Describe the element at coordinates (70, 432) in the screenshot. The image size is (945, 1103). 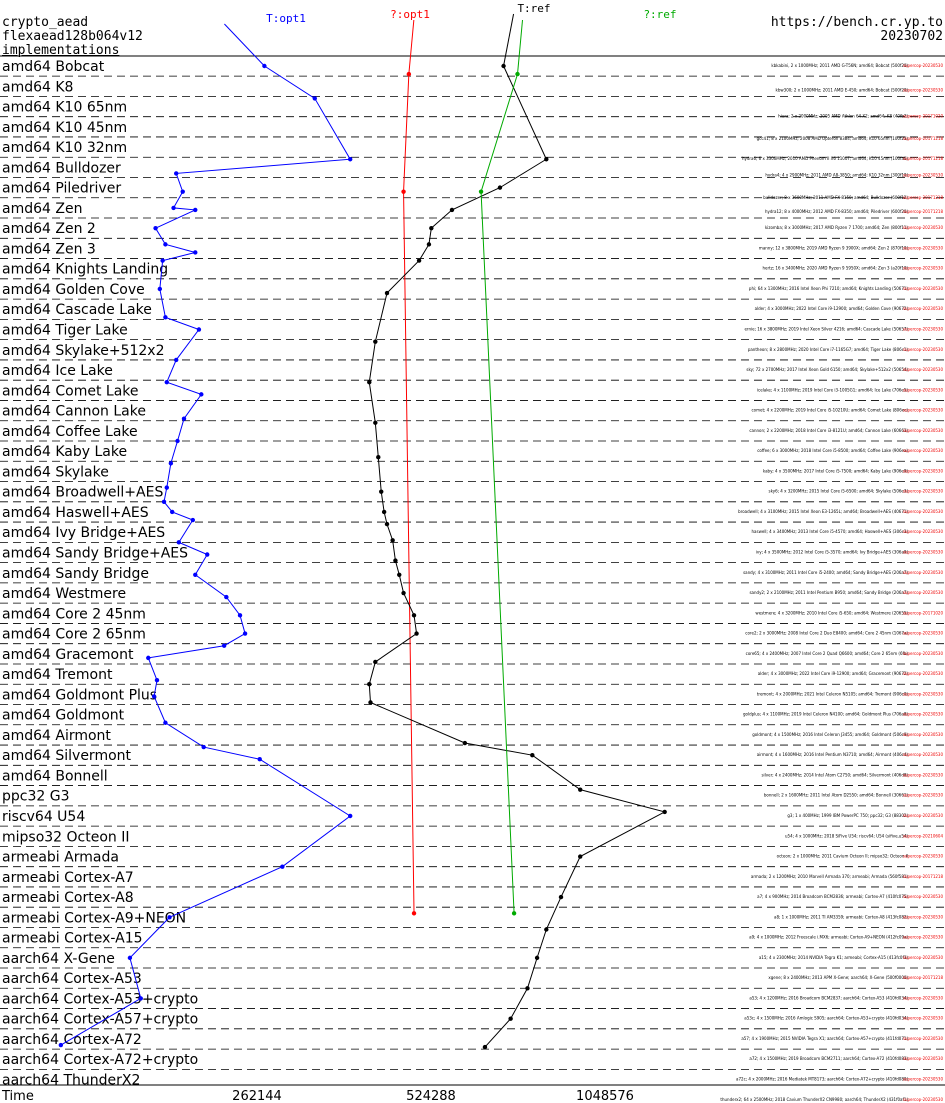
I see `platform-label: amd64 Coffee Lake` at that location.